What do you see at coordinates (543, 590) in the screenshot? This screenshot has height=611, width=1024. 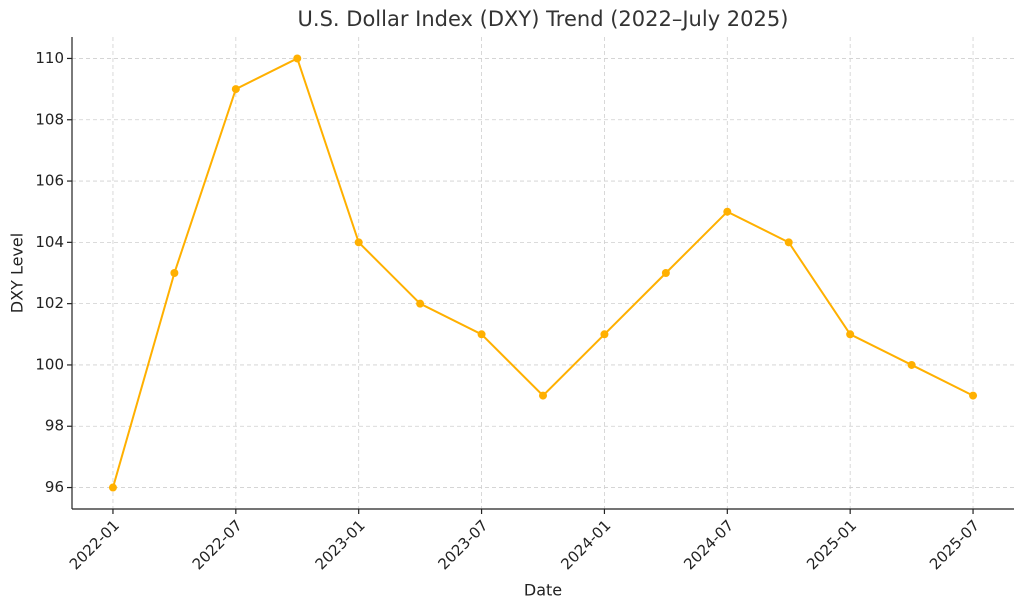 I see `x-axis-label: Date` at bounding box center [543, 590].